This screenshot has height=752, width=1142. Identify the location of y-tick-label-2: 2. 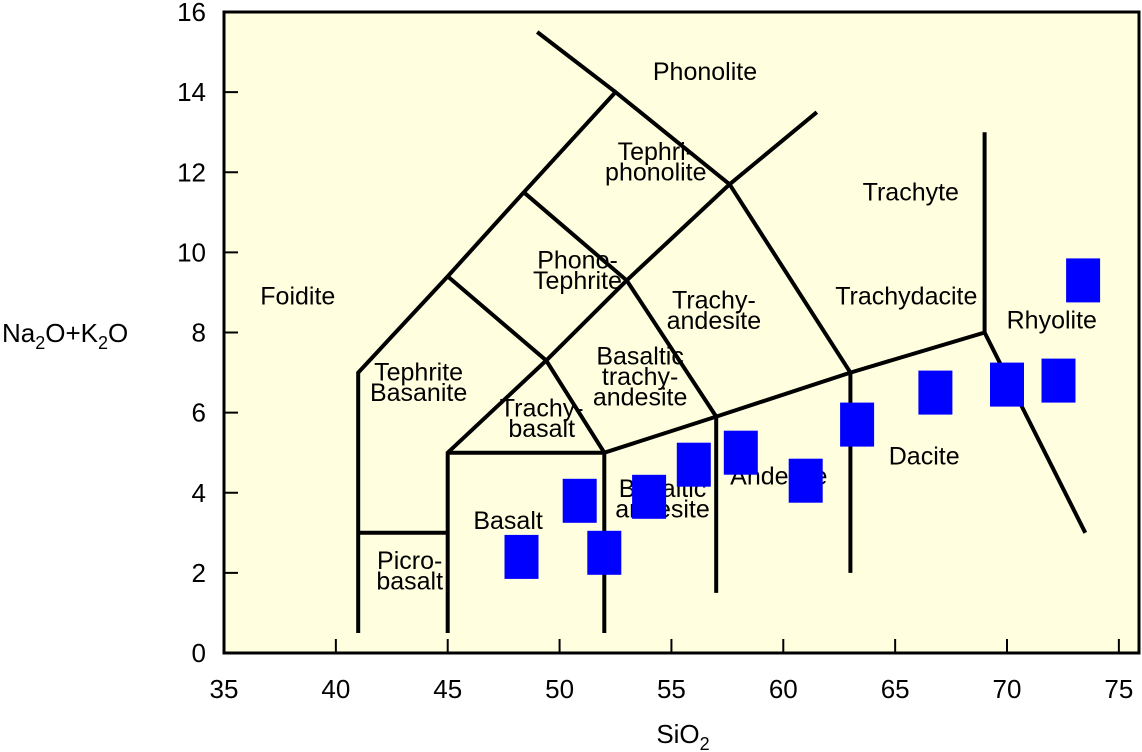
(199, 573).